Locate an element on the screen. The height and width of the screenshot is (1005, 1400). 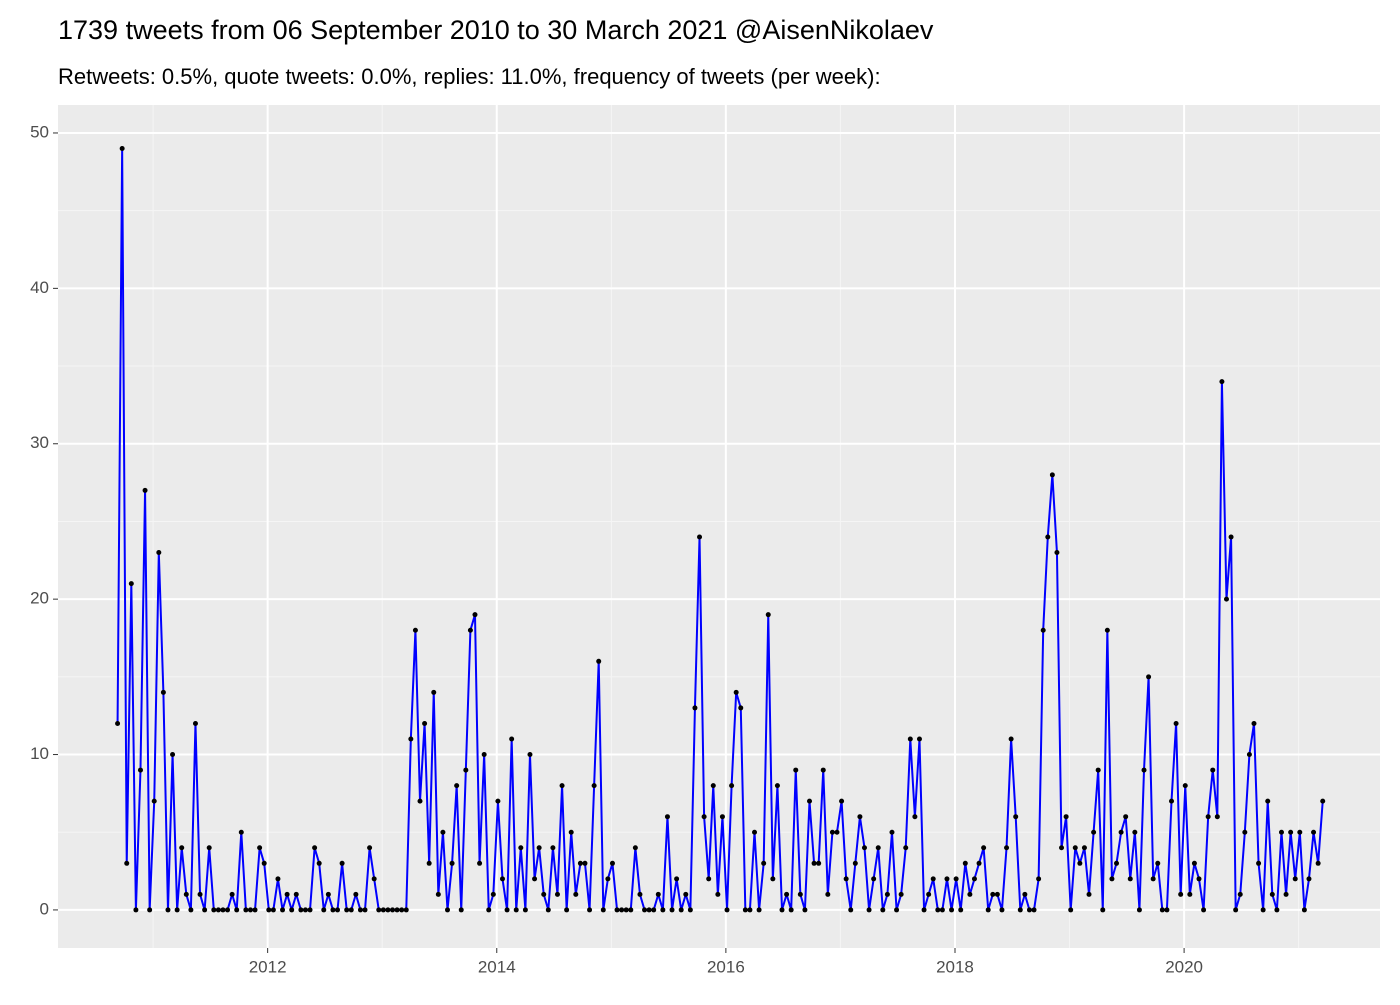
x-tick-label: 2012 is located at coordinates (268, 966).